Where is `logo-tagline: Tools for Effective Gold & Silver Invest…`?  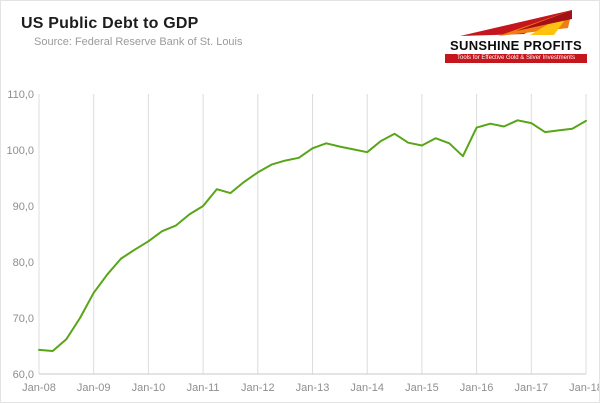 logo-tagline: Tools for Effective Gold & Silver Invest… is located at coordinates (516, 58).